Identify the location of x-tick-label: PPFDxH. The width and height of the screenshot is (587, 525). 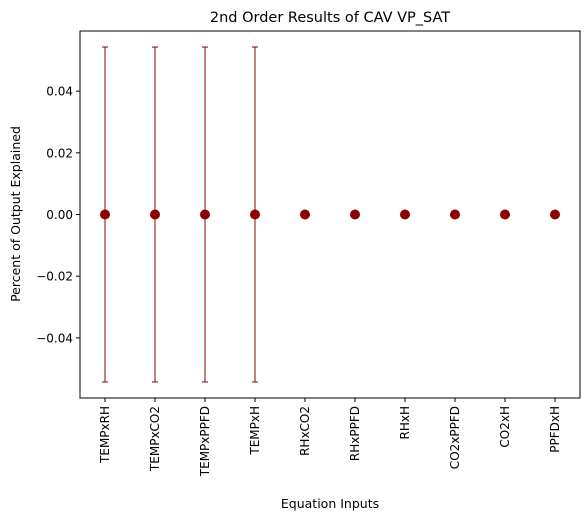
(555, 429).